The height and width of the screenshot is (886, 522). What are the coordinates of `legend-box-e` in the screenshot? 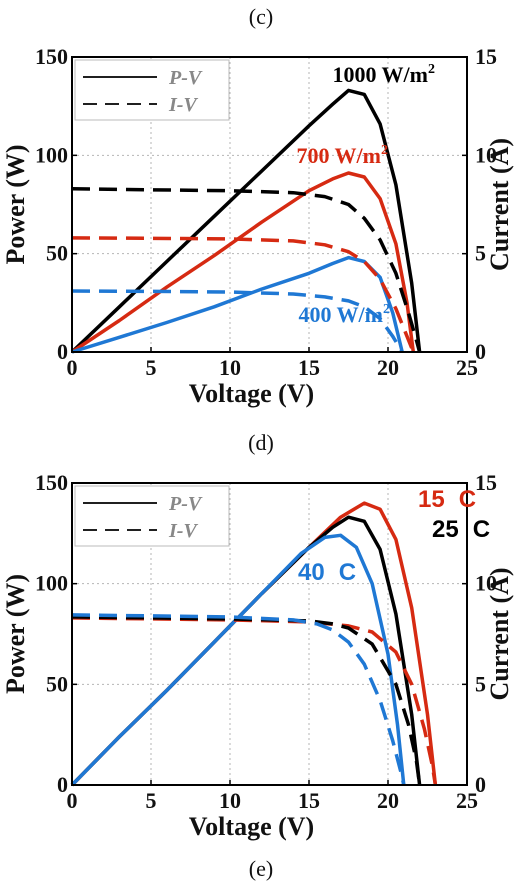 It's located at (152, 516).